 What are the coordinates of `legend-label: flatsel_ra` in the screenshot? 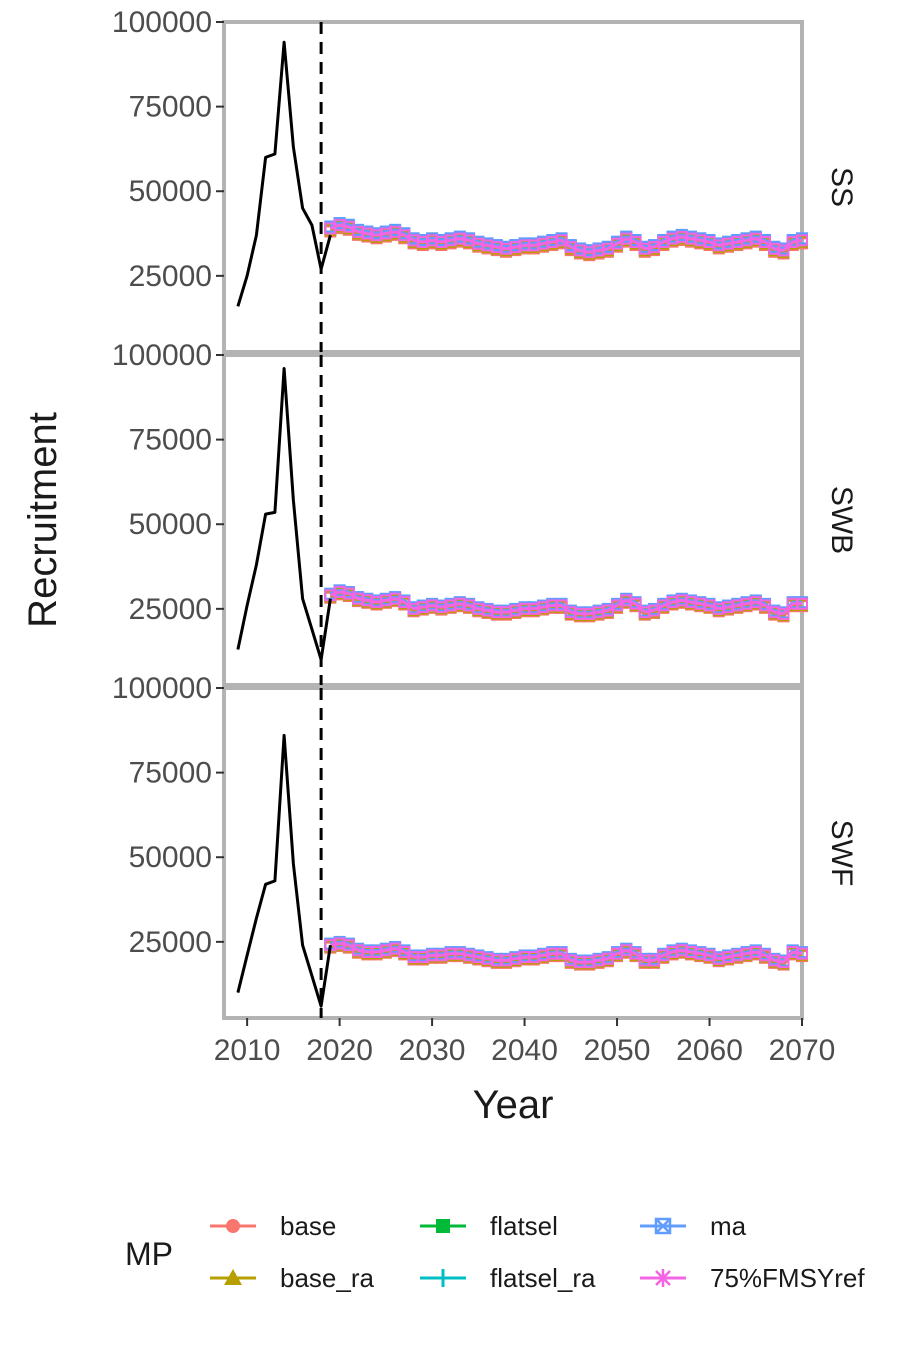 It's located at (543, 1278).